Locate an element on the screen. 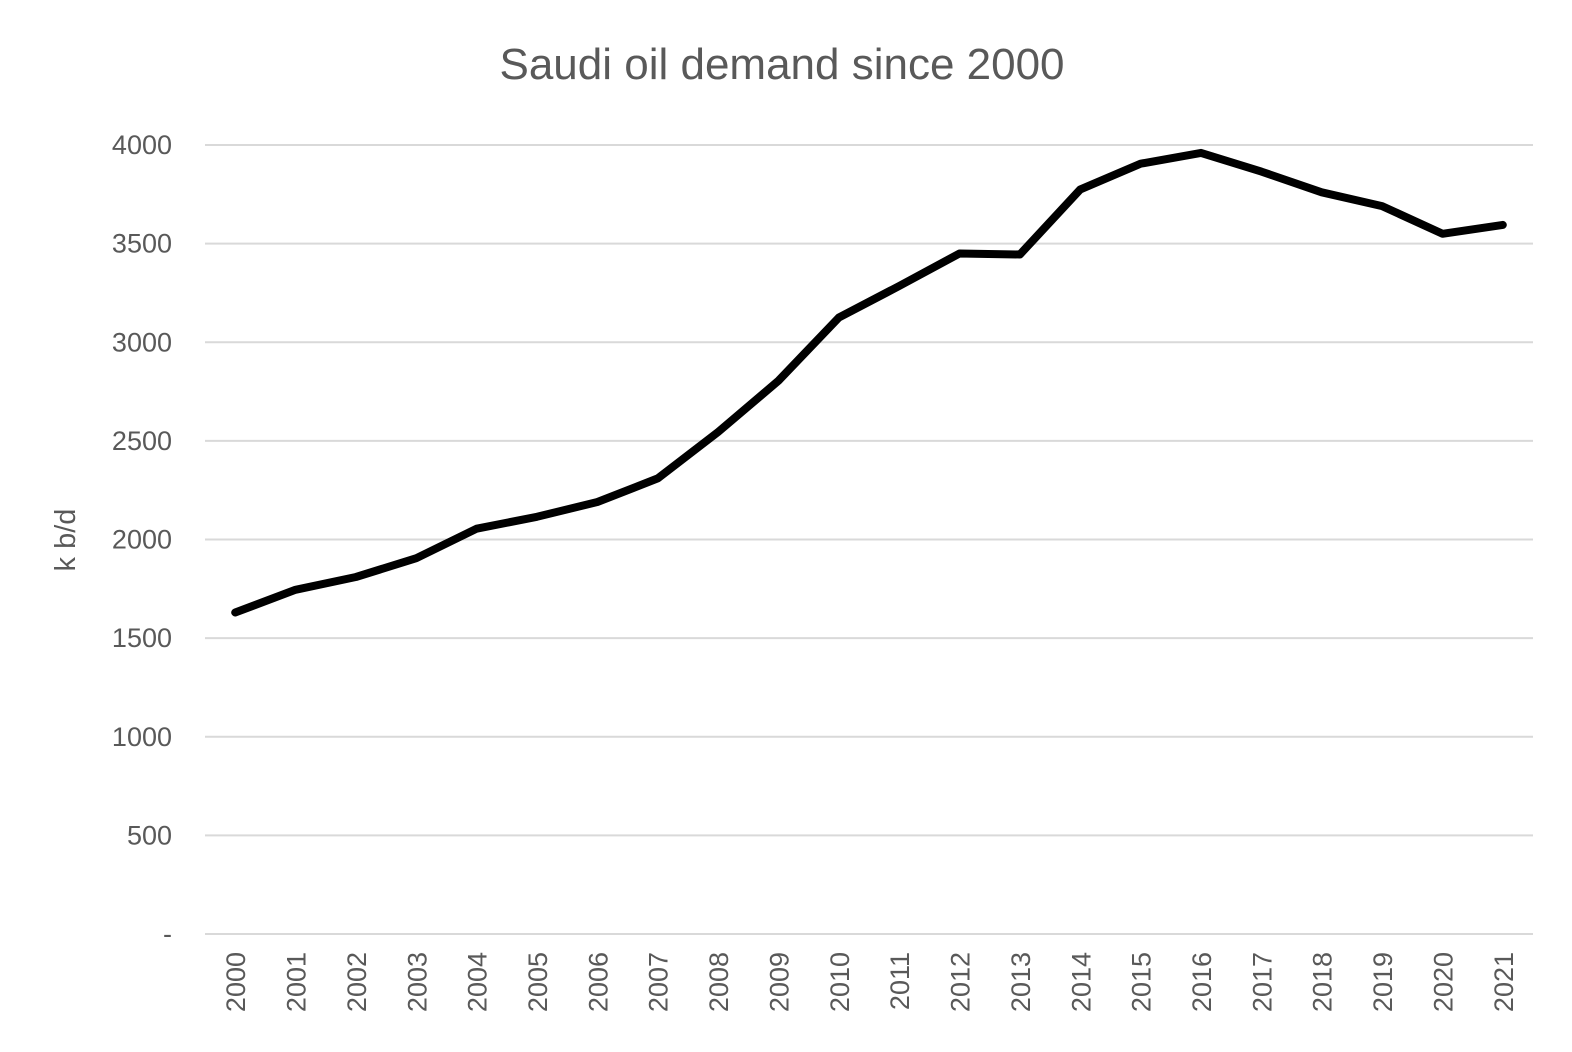 The image size is (1572, 1052). y-tick-label-4: 2000 is located at coordinates (142, 540).